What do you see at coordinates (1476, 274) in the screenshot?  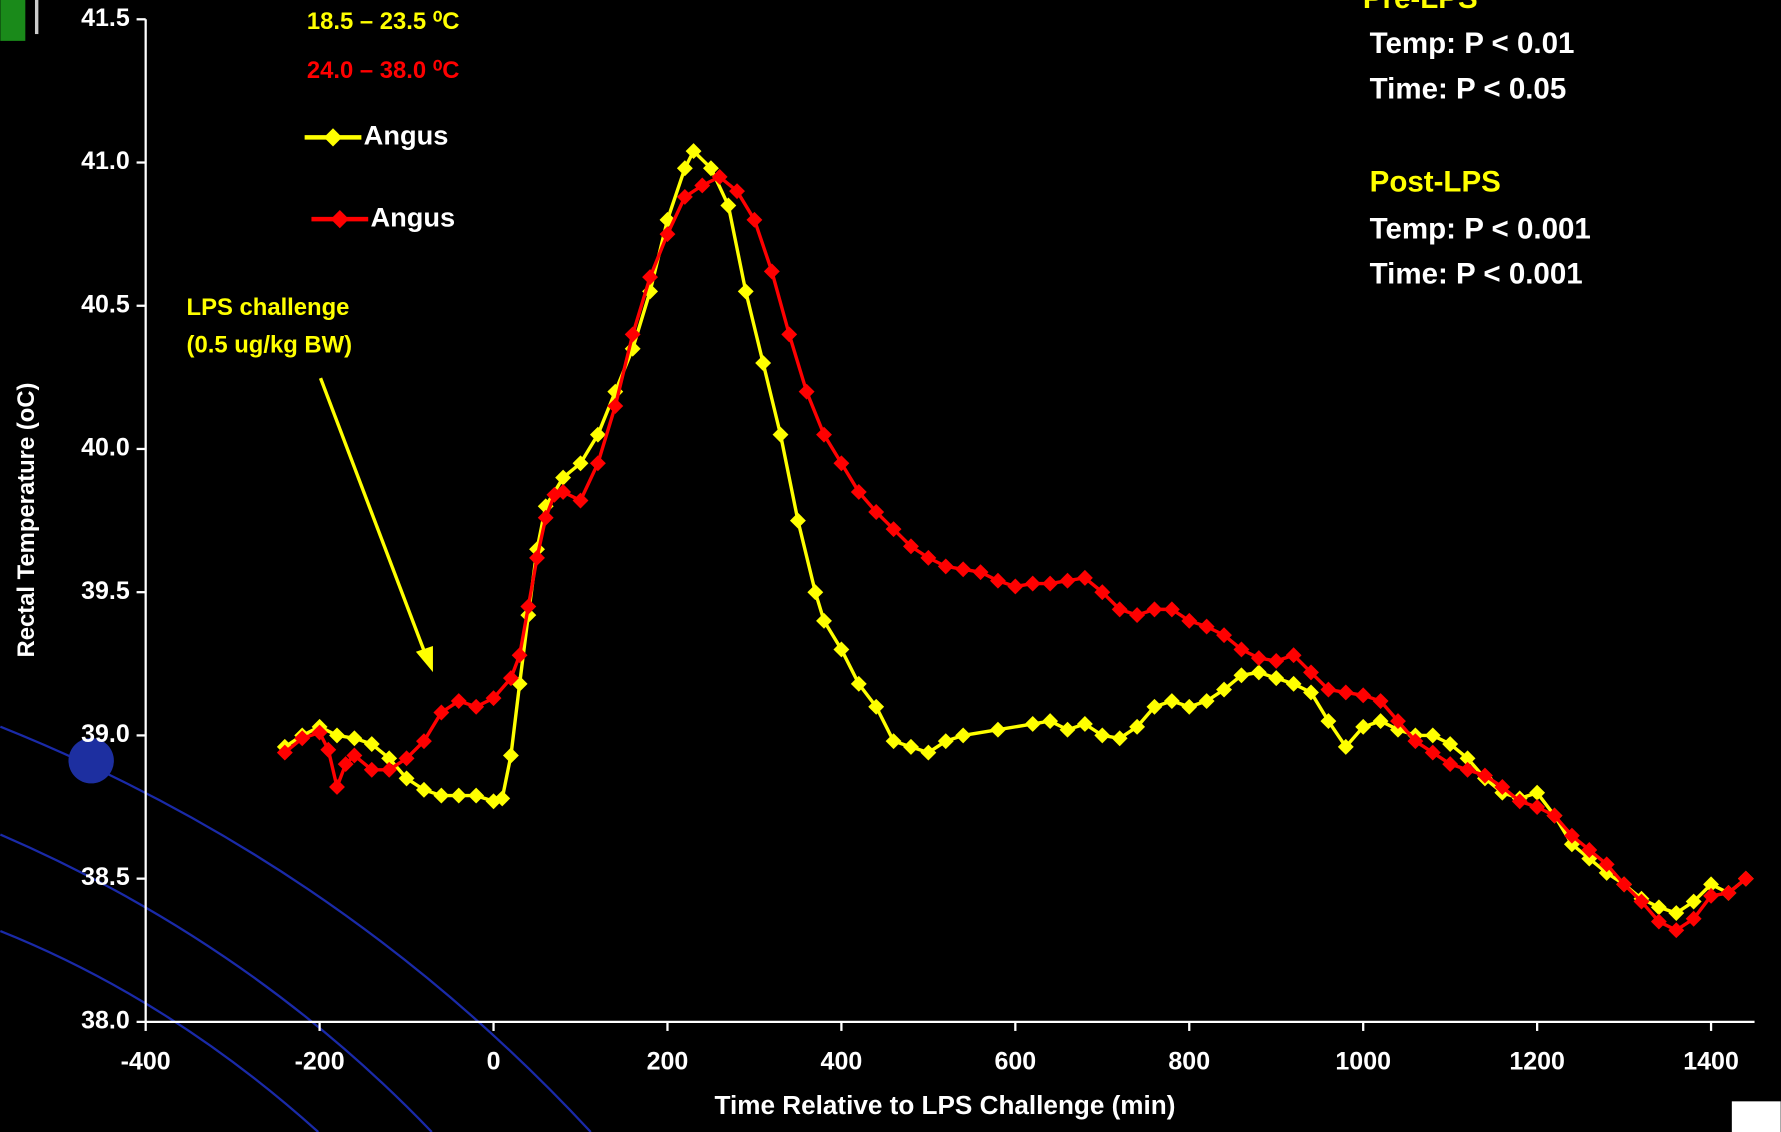 I see `stats-line: Time: P < 0.001` at bounding box center [1476, 274].